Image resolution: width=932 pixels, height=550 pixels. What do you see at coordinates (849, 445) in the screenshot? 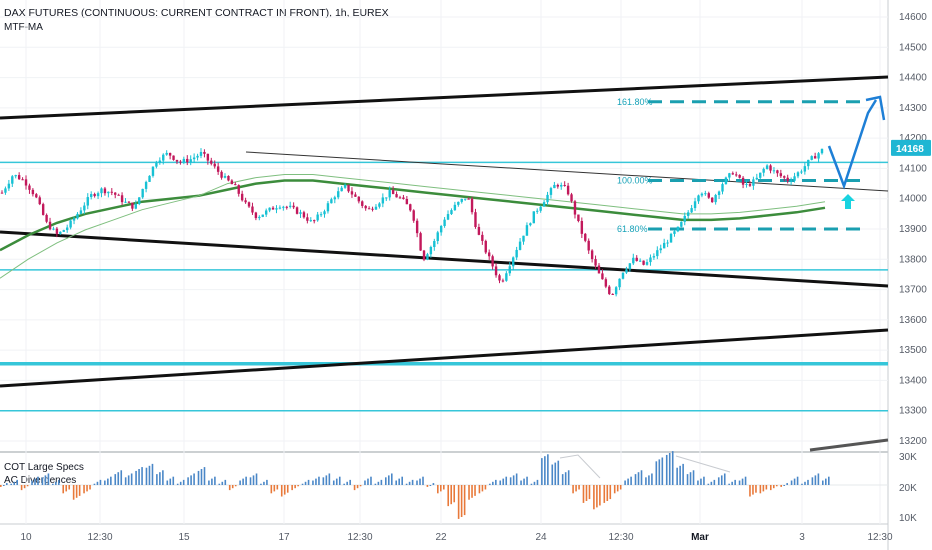
I see `bottom-trendline` at bounding box center [849, 445].